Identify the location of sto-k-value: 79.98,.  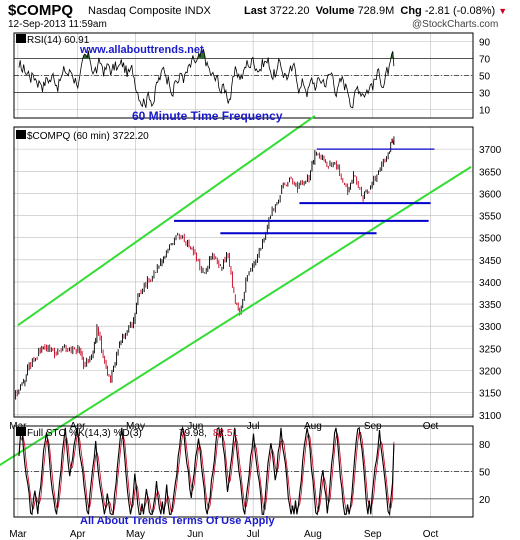
(193, 433).